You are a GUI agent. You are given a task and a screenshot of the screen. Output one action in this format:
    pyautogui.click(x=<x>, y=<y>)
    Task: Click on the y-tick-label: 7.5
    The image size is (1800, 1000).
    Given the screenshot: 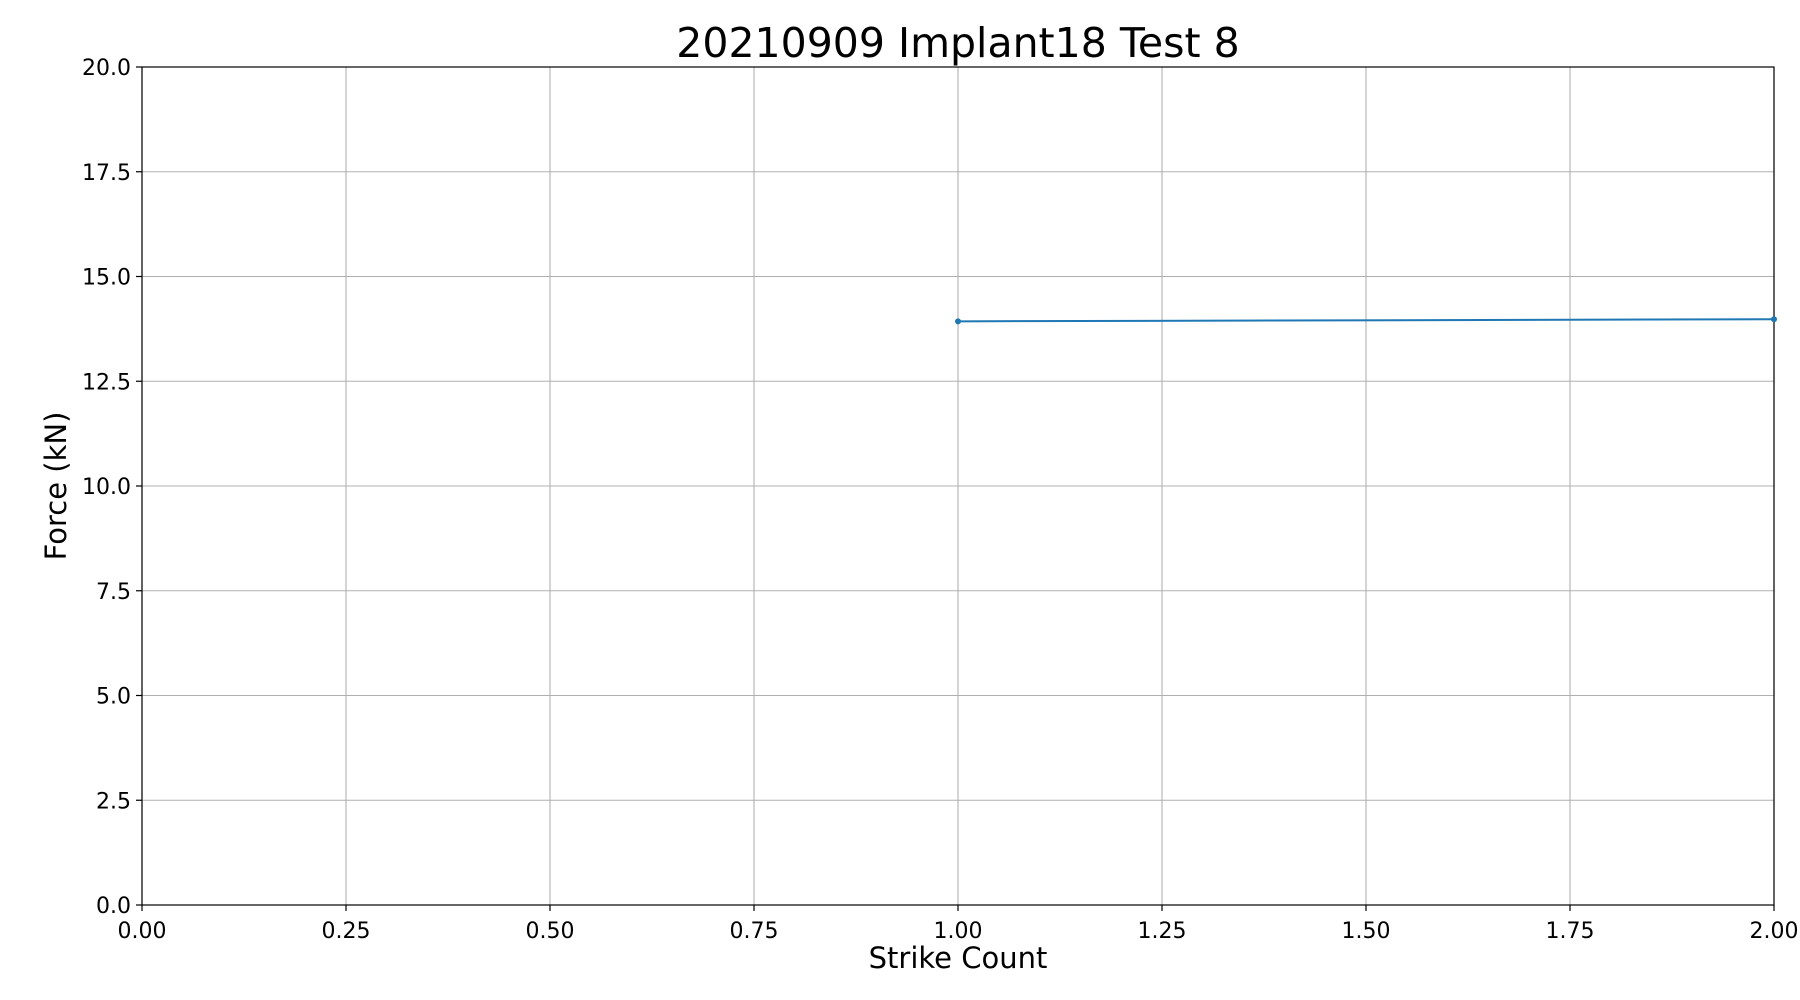 What is the action you would take?
    pyautogui.click(x=113, y=592)
    